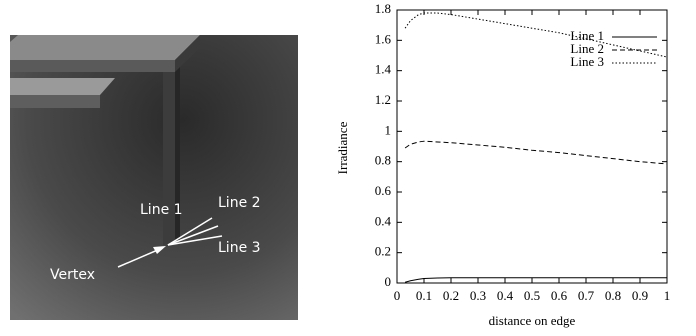 The image size is (696, 336). What do you see at coordinates (532, 320) in the screenshot?
I see `x-axis-label: distance on edge` at bounding box center [532, 320].